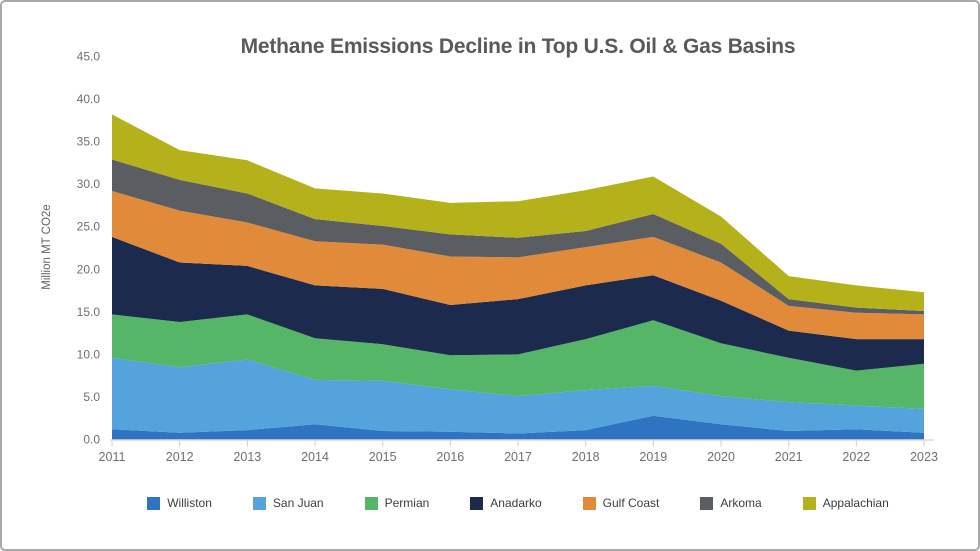  I want to click on x-tick-label: 2013, so click(247, 457).